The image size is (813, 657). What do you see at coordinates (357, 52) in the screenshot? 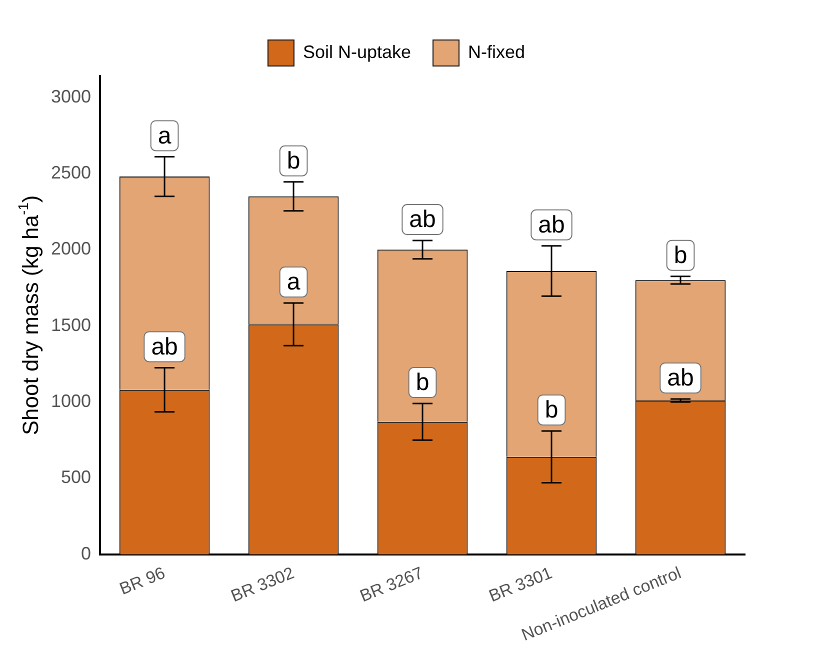
I see `legend-label: Soil N-uptake` at bounding box center [357, 52].